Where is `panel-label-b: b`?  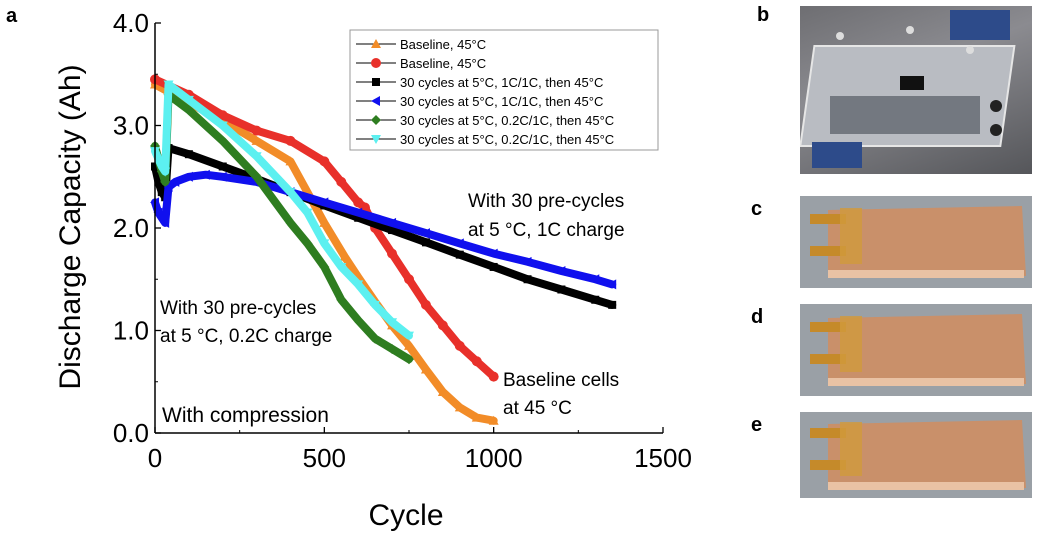 panel-label-b: b is located at coordinates (763, 15).